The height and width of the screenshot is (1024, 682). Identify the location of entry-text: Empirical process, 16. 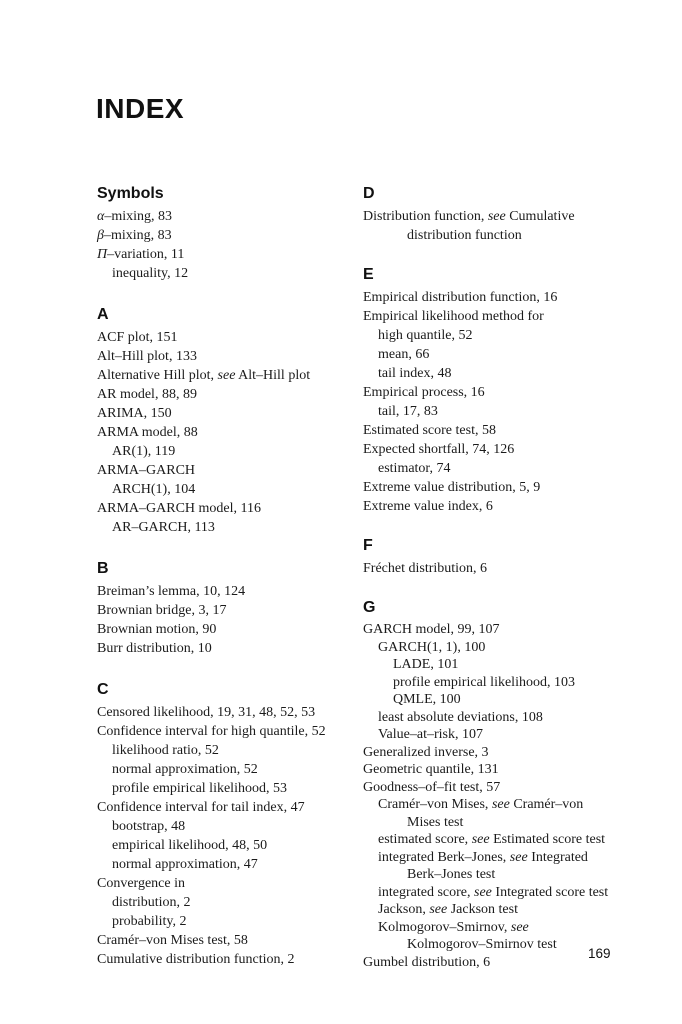
(424, 392).